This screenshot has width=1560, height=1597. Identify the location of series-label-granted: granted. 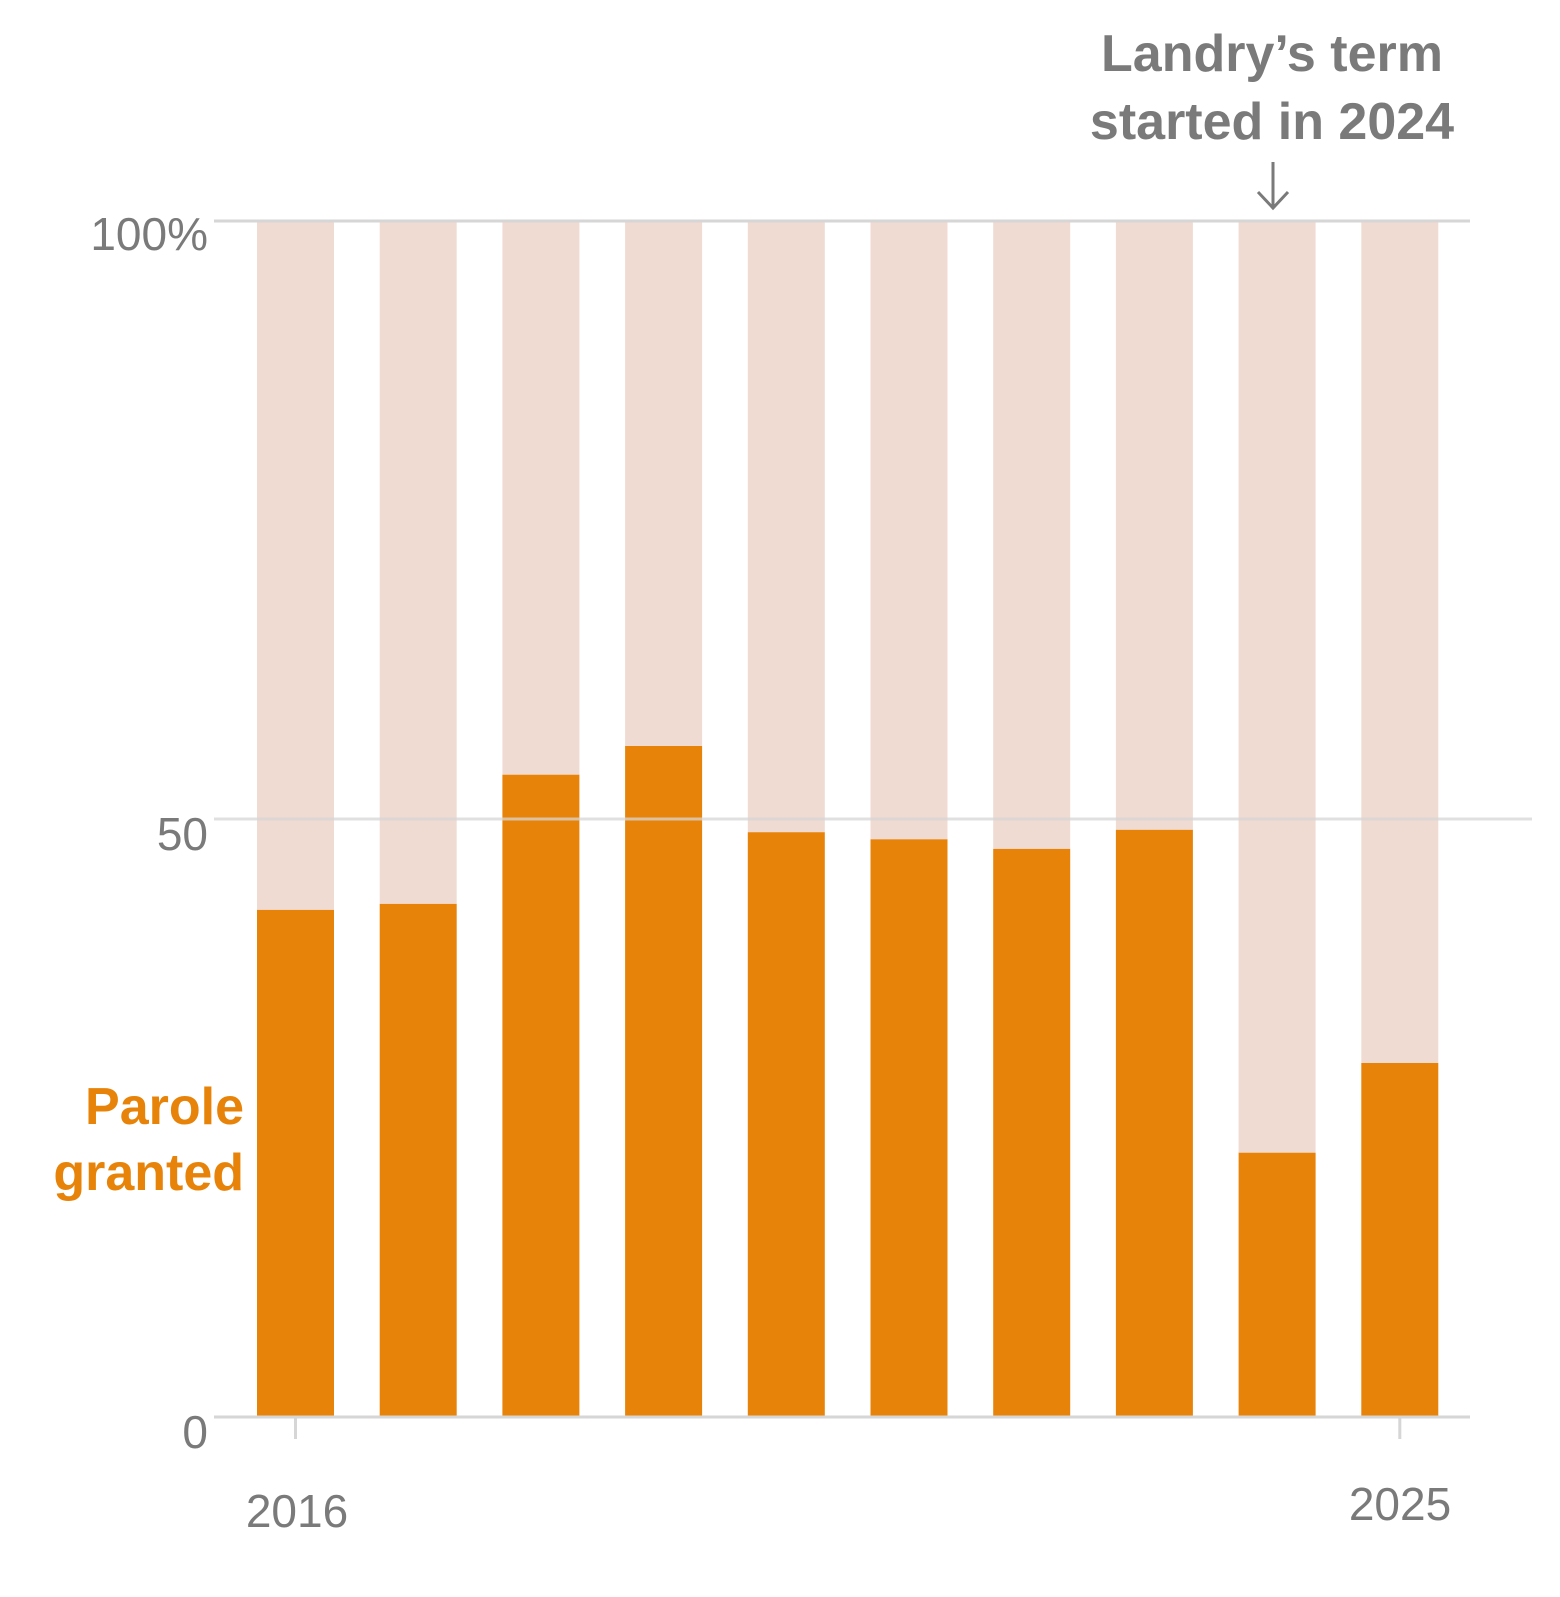
(148, 1173).